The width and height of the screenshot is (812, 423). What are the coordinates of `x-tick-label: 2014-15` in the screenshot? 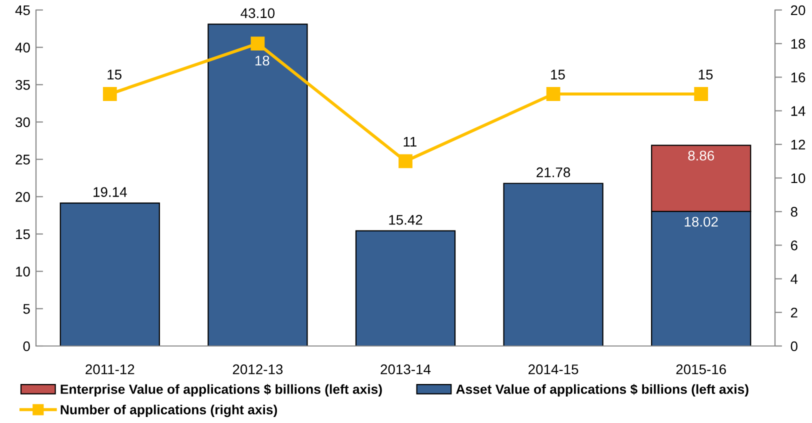 It's located at (553, 369).